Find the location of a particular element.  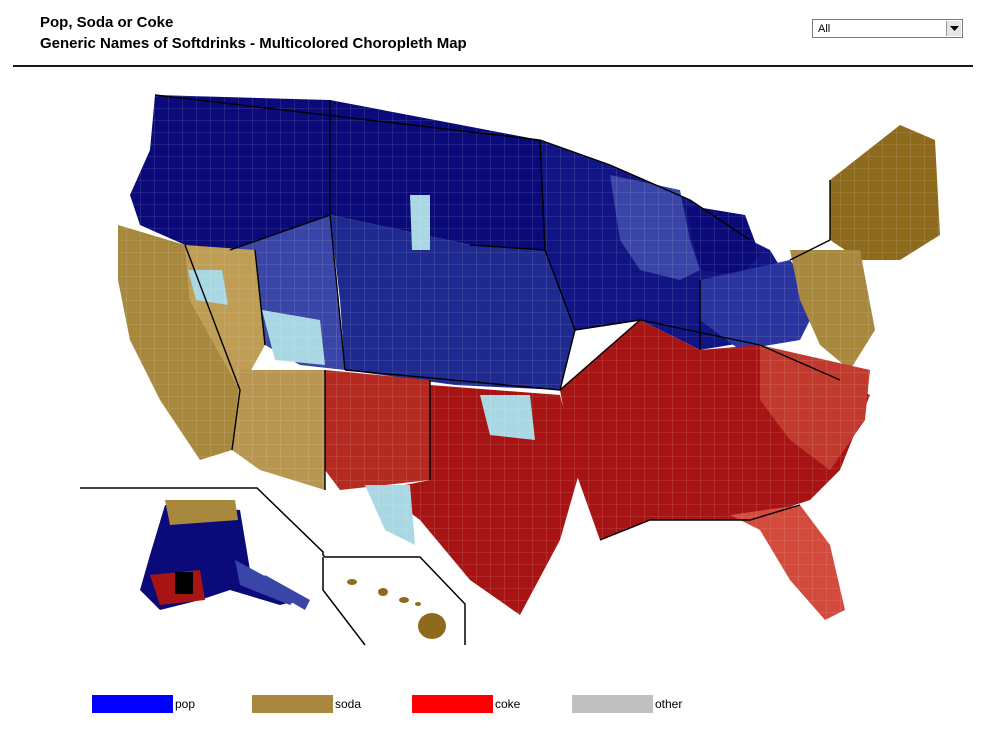

header-divider is located at coordinates (493, 66).